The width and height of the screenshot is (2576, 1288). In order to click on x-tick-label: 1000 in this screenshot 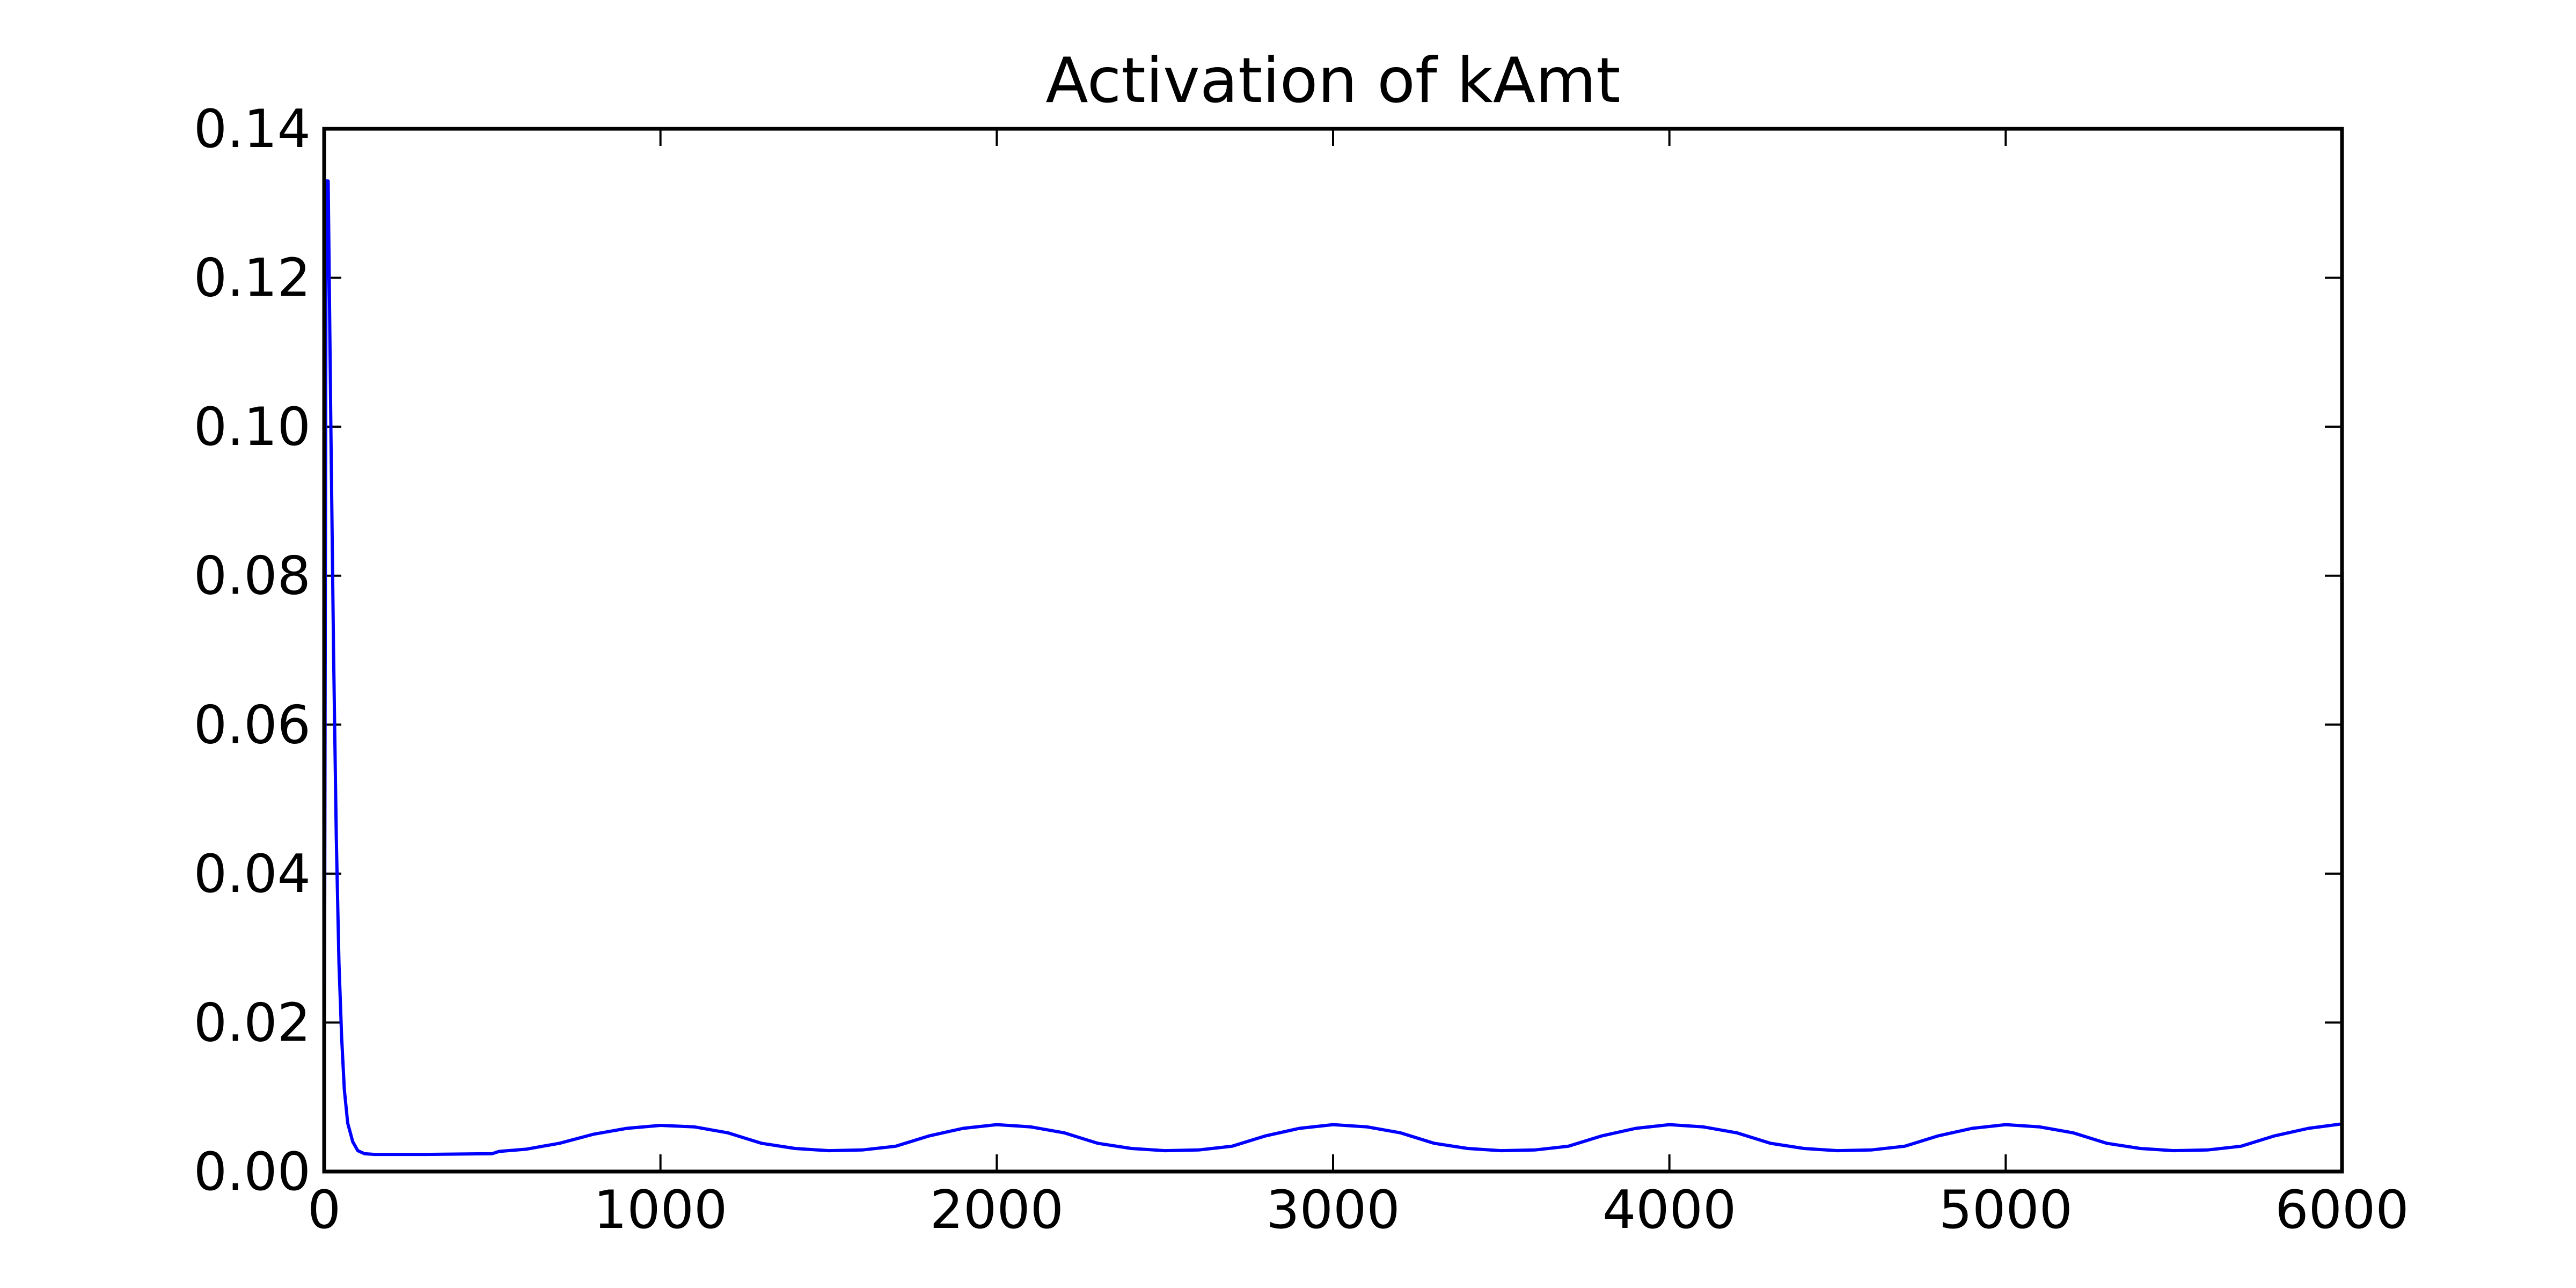, I will do `click(660, 1210)`.